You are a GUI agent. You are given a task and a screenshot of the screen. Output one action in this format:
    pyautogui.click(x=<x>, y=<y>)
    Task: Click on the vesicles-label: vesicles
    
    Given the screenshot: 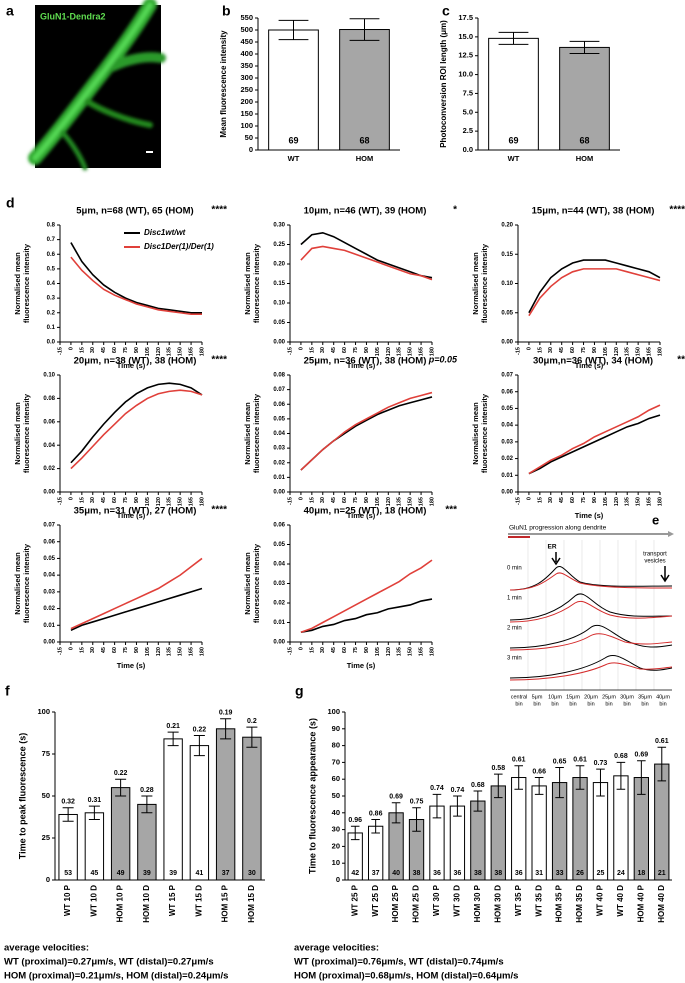 What is the action you would take?
    pyautogui.click(x=654, y=562)
    